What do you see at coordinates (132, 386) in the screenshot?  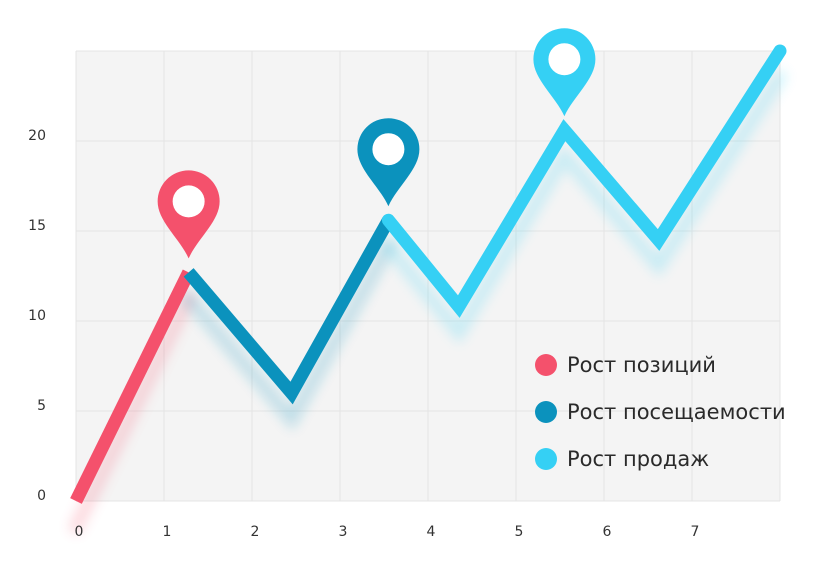 I see `series-line-рост-позиций` at bounding box center [132, 386].